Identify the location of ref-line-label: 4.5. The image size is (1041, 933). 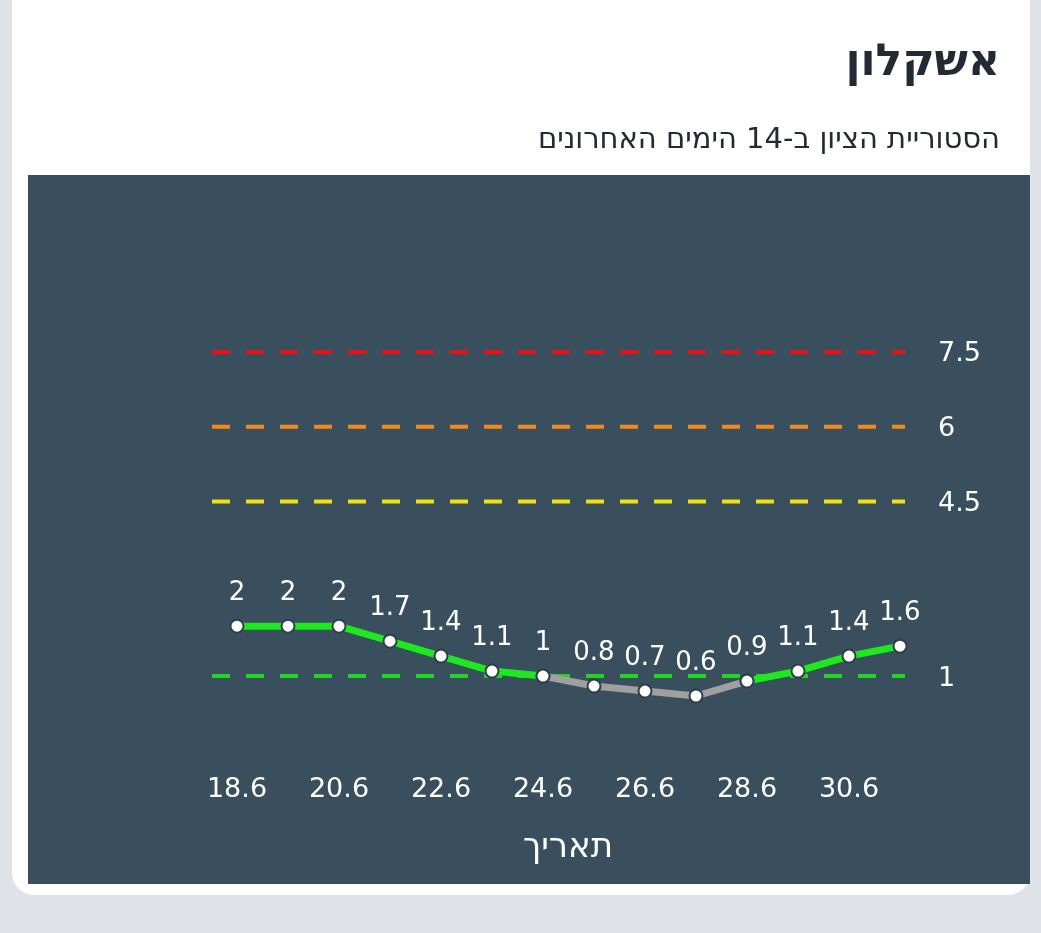
(959, 502).